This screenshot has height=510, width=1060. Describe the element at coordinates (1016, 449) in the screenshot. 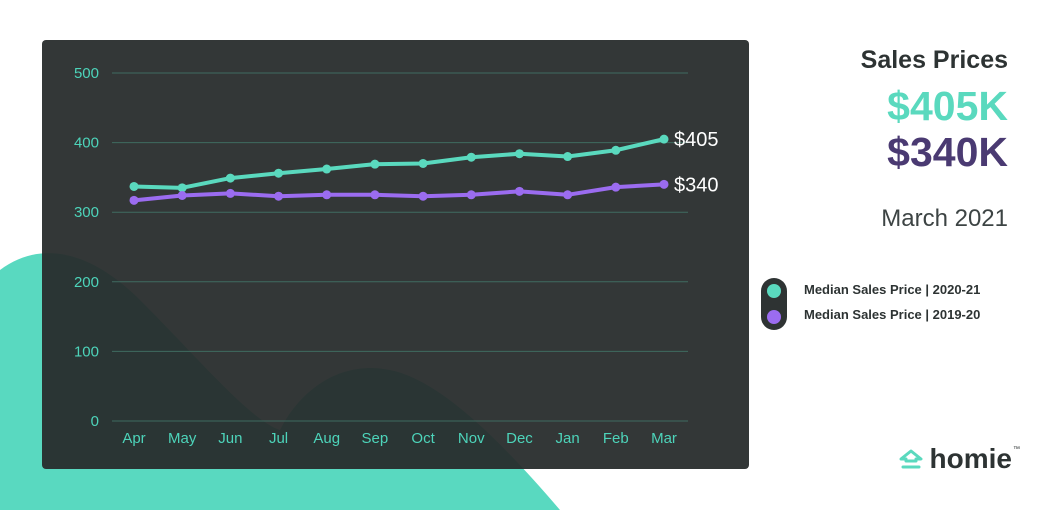

I see `logo-trademark: ™` at that location.